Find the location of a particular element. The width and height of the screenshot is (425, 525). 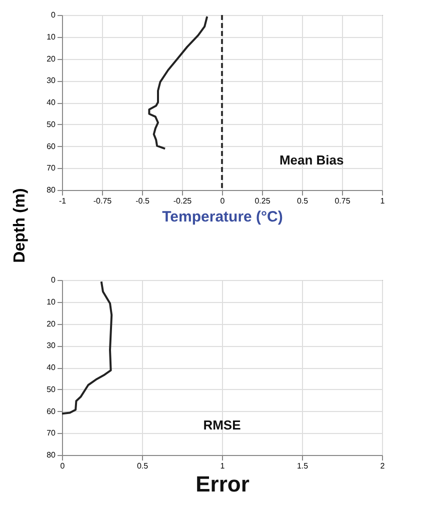

y-axis-title: Depth (m) is located at coordinates (20, 225).